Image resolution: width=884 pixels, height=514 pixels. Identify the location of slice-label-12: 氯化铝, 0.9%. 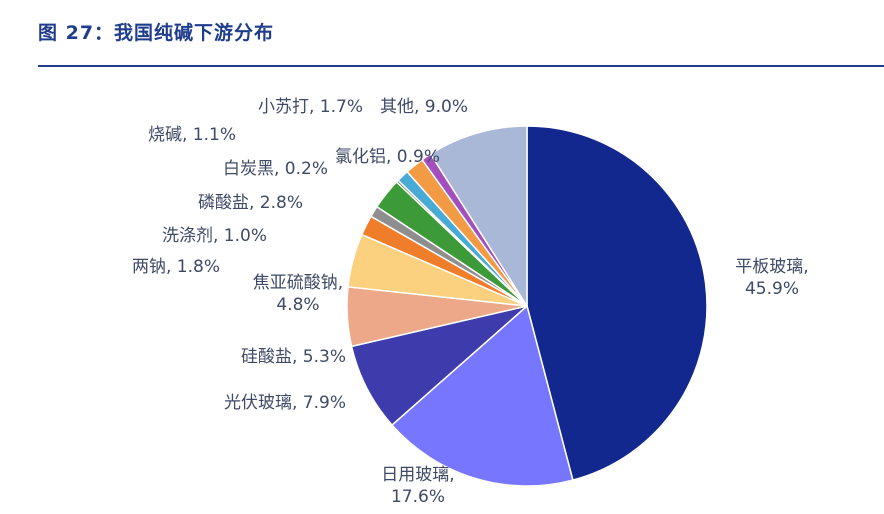
(387, 157).